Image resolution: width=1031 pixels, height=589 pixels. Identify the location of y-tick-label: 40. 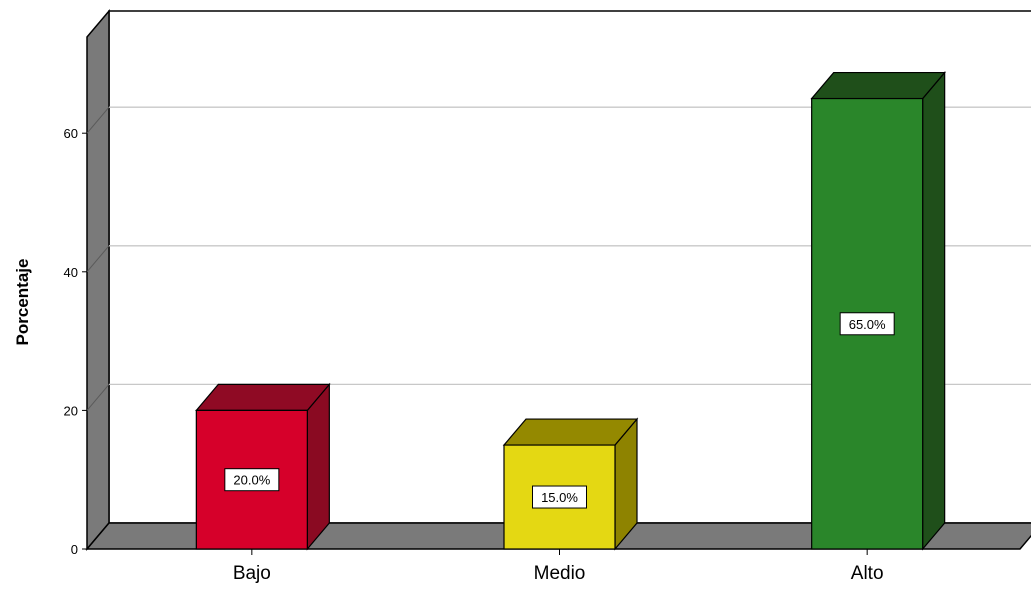
(71, 272).